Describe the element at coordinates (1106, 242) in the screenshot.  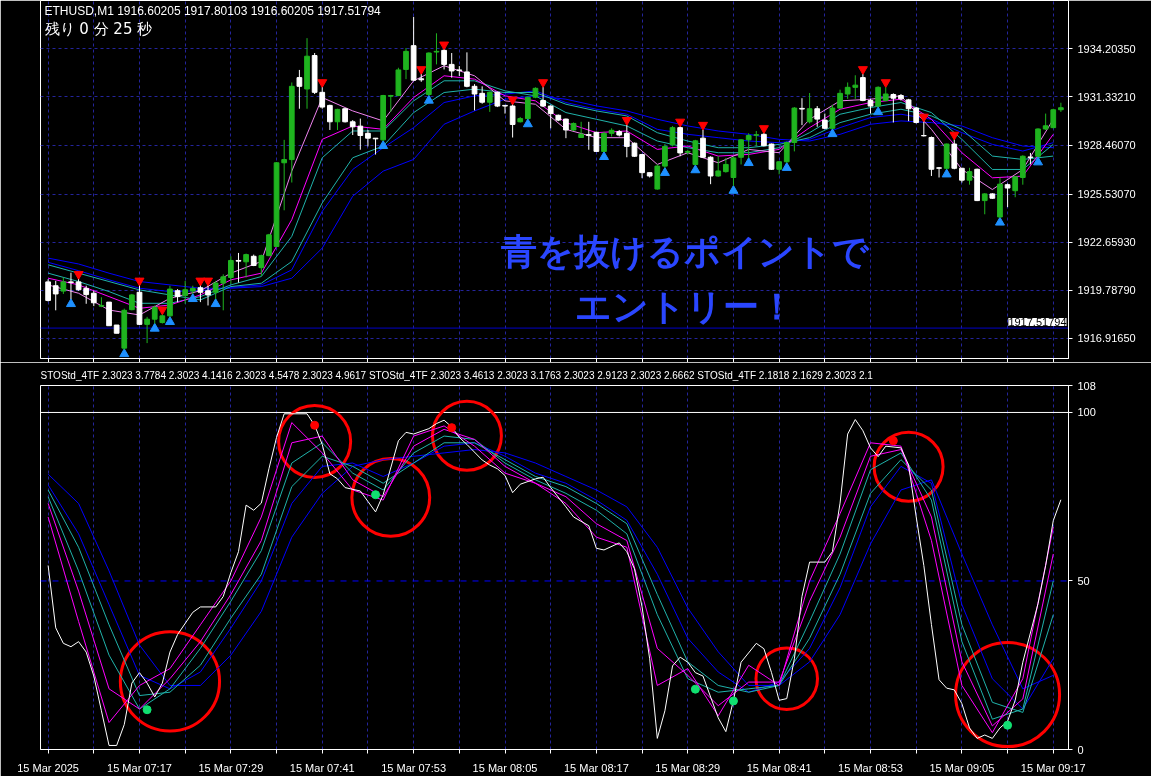
I see `y-tick-label: 1922.65930` at that location.